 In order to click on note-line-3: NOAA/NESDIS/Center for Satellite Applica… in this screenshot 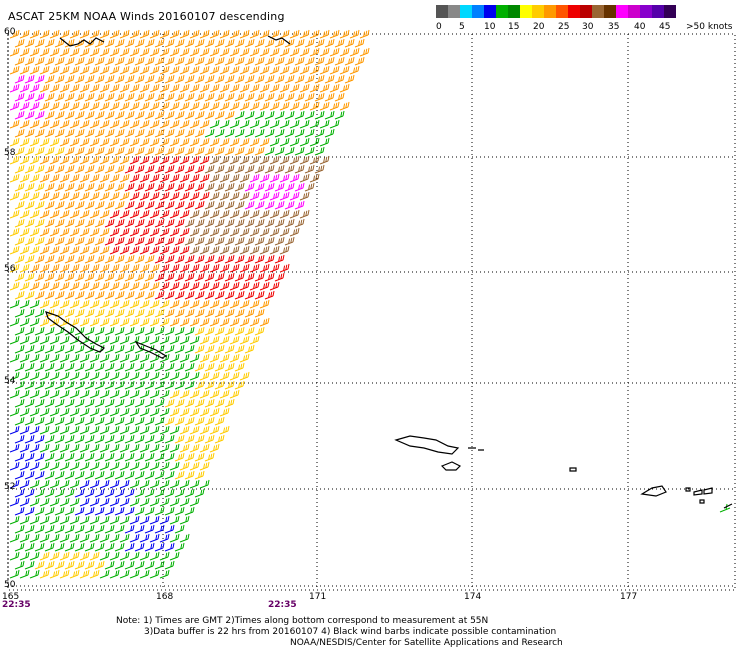, I will do `click(426, 643)`.